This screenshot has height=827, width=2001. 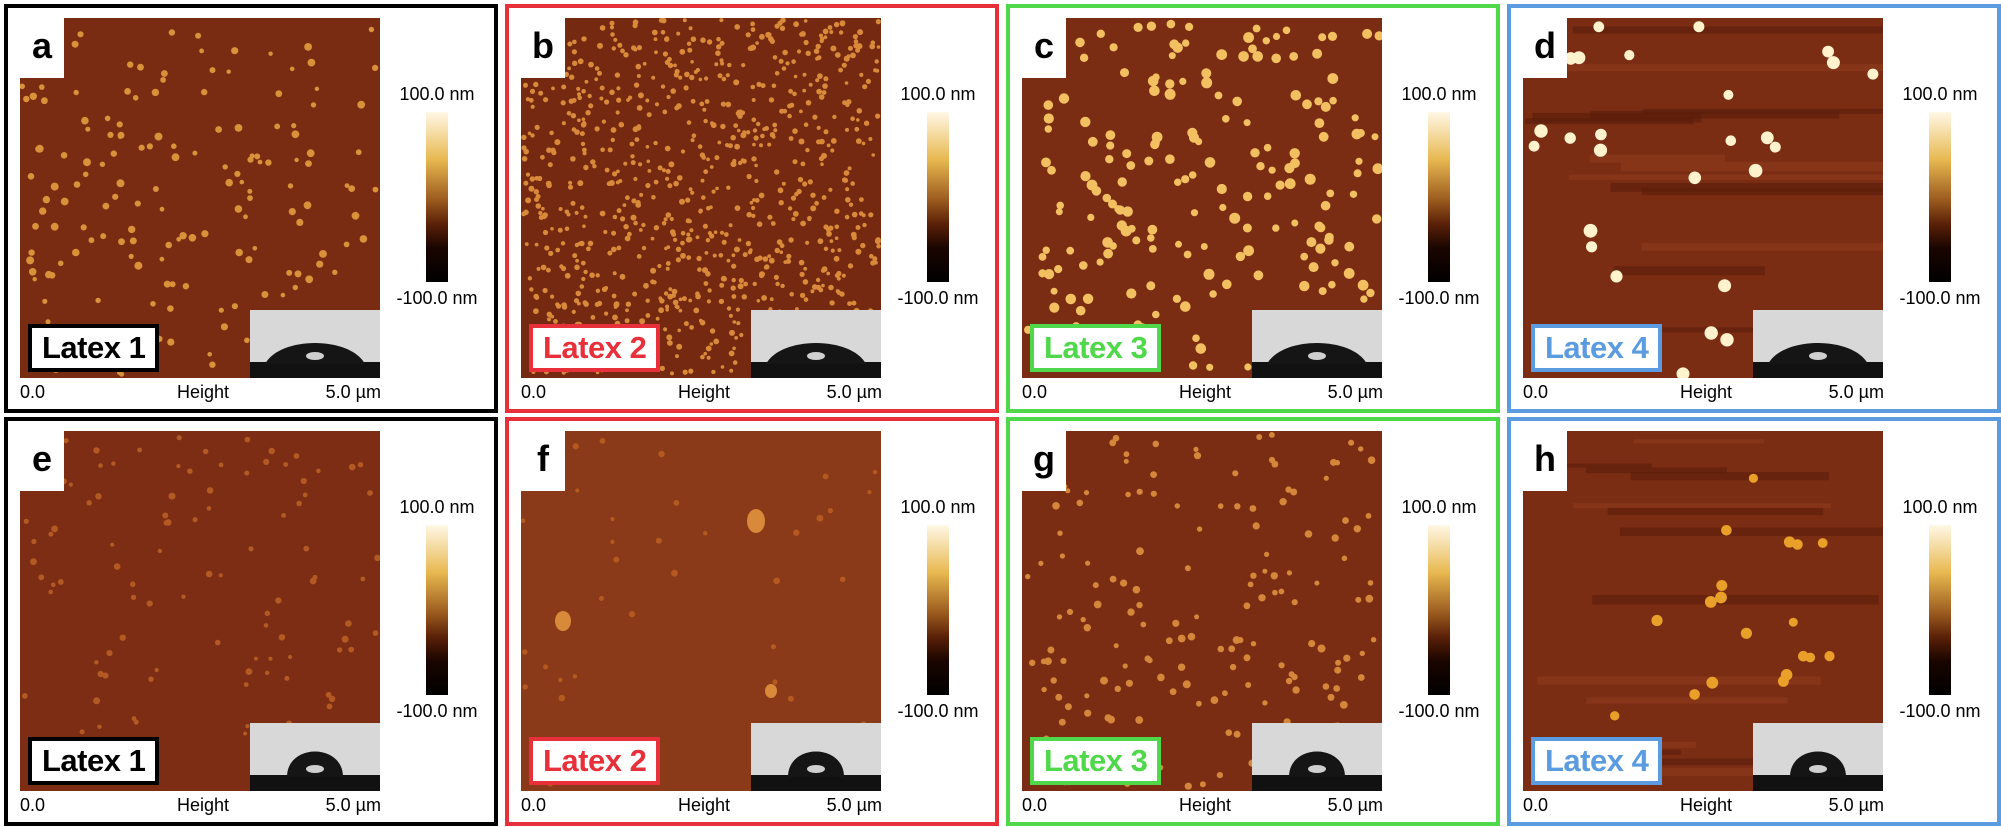 I want to click on panel-letter: d, so click(x=1545, y=48).